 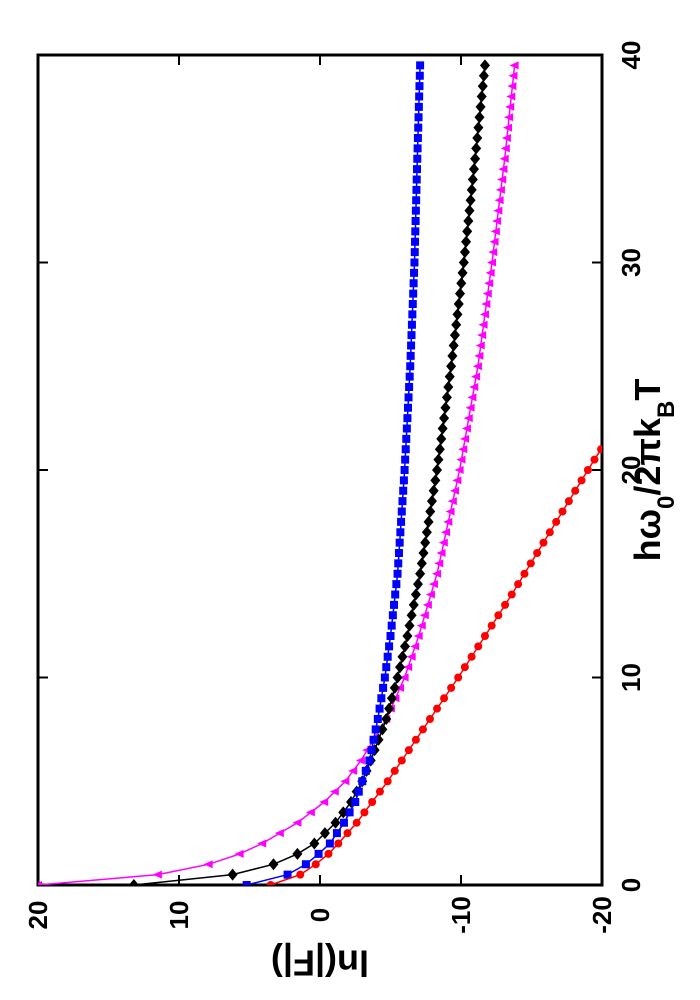 I want to click on x-axis-label-part: k, so click(x=647, y=427).